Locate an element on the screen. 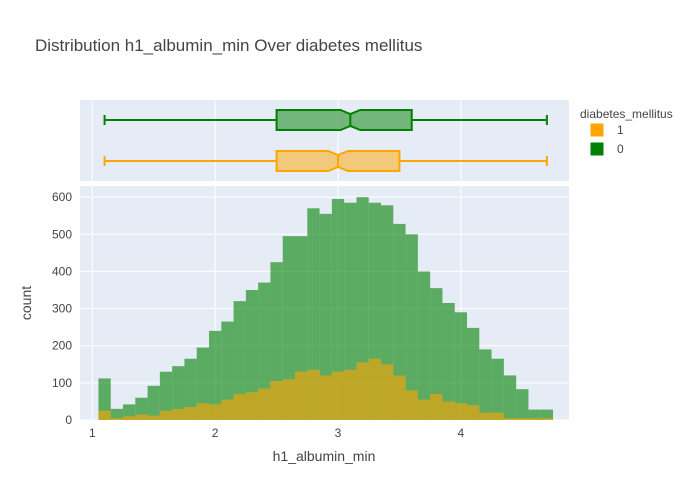 The width and height of the screenshot is (700, 500). x-axis-title: h1_albumin_min is located at coordinates (324, 456).